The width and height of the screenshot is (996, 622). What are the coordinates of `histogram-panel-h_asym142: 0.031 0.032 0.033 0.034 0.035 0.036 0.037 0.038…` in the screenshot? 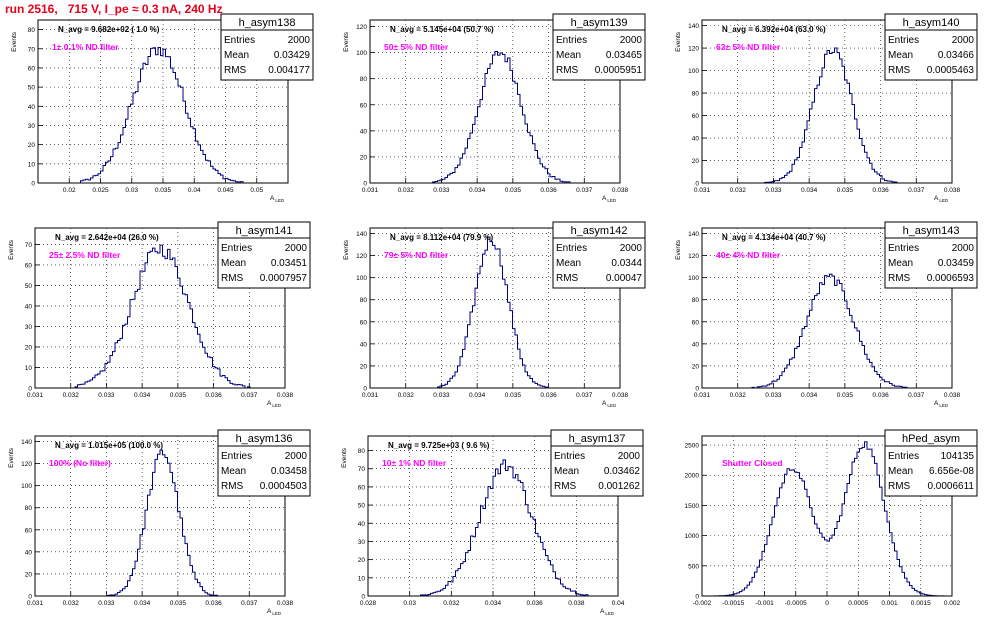 It's located at (494, 314).